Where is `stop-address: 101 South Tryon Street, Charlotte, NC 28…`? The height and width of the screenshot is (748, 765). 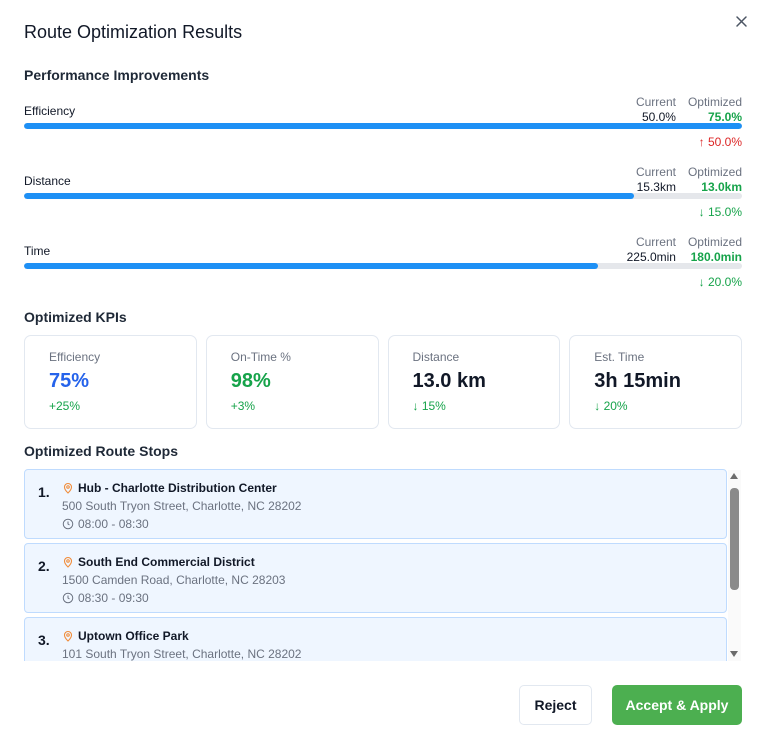 stop-address: 101 South Tryon Street, Charlotte, NC 28… is located at coordinates (182, 654).